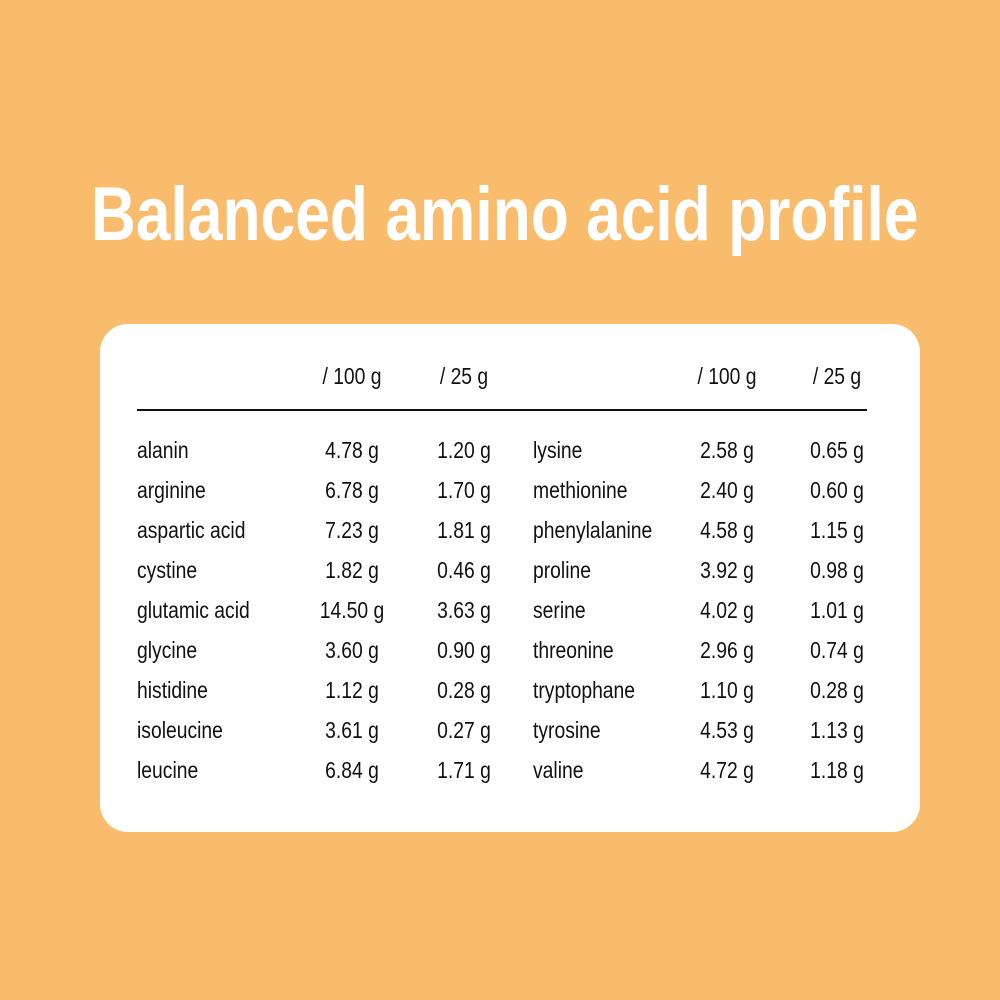 This screenshot has height=1000, width=1000. Describe the element at coordinates (562, 570) in the screenshot. I see `amino-acid-name: proline` at that location.